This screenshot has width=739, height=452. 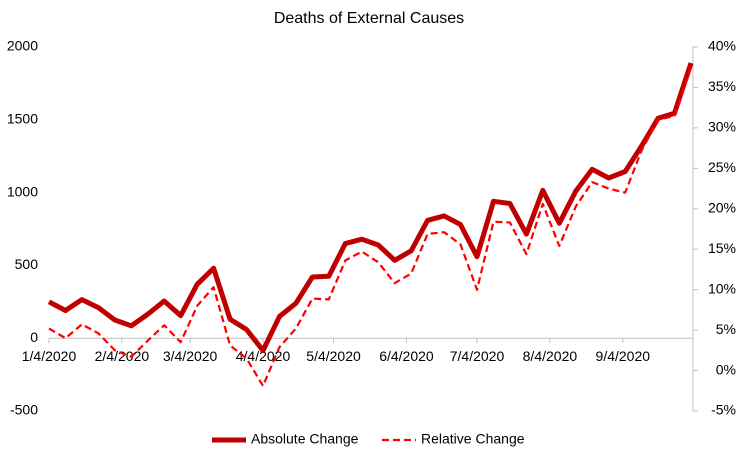 I want to click on x-tick-label: 9/4/2020, so click(x=623, y=356).